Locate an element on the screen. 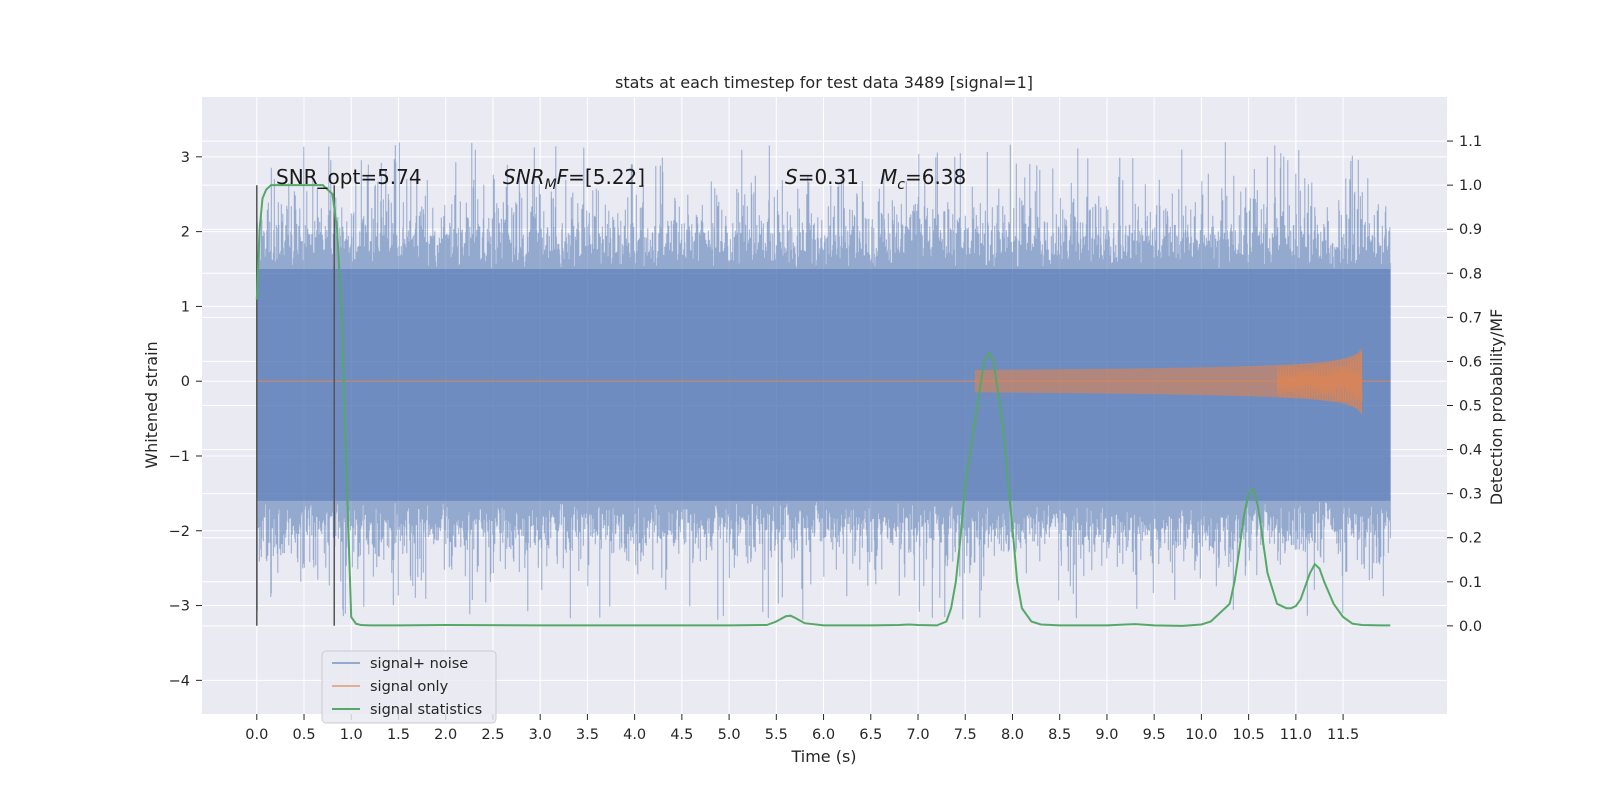  signal-chirp-oscillation is located at coordinates (1319, 383).